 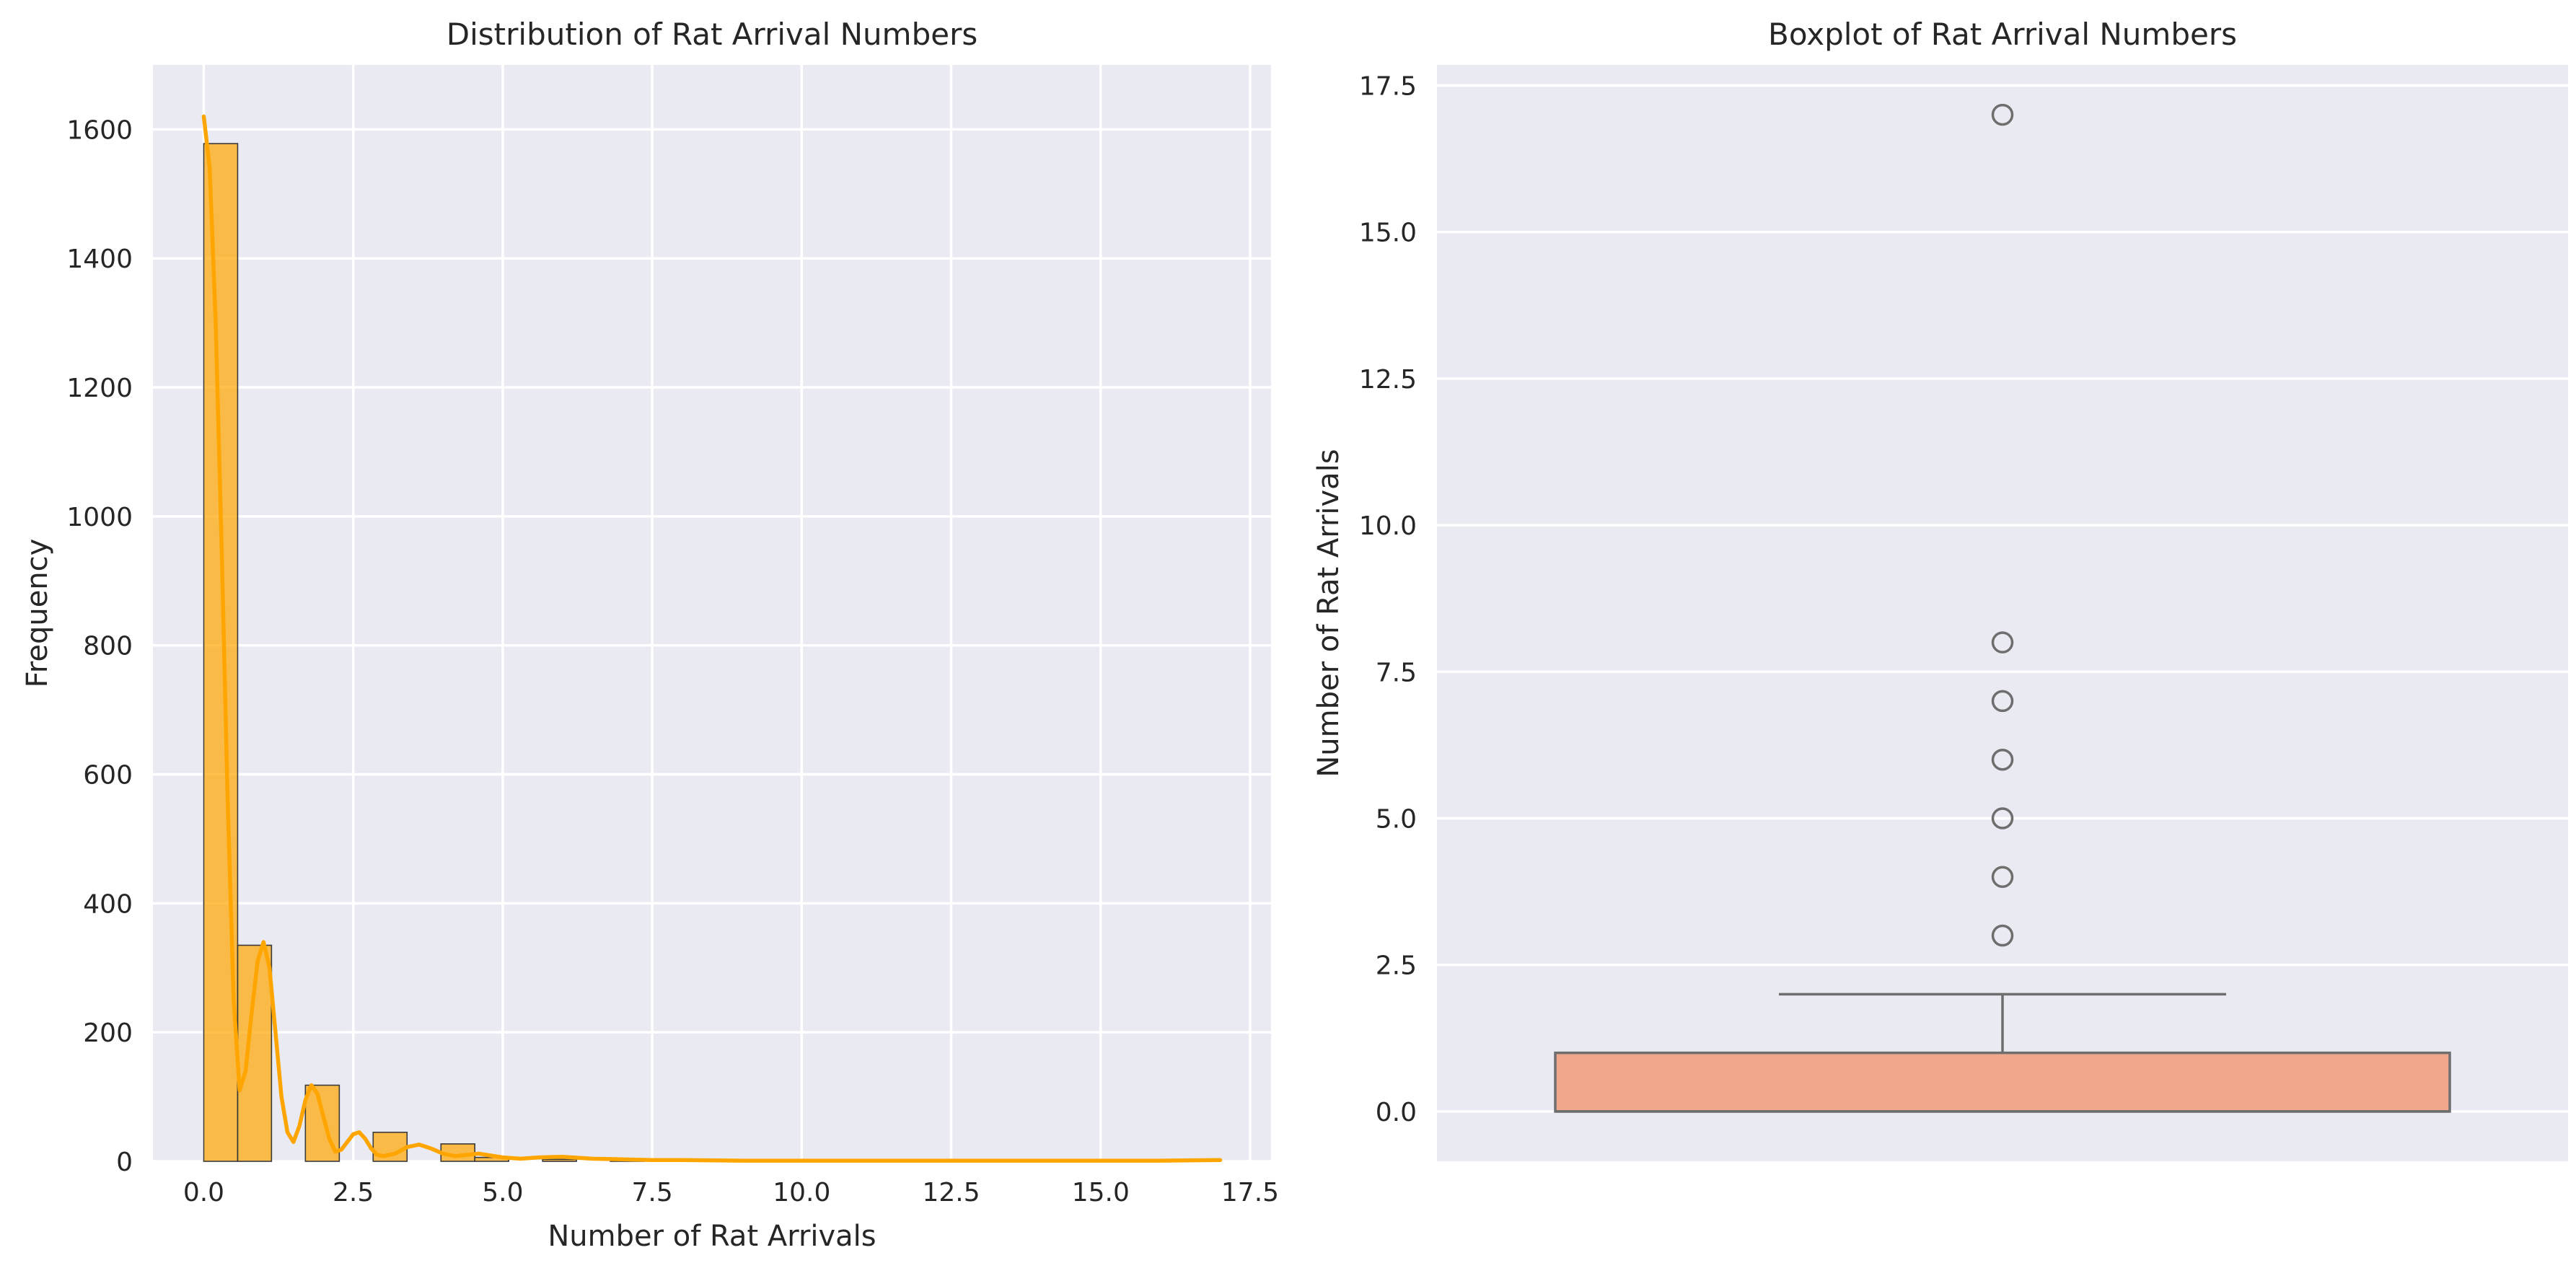 What do you see at coordinates (108, 904) in the screenshot?
I see `y-tick-label: 400` at bounding box center [108, 904].